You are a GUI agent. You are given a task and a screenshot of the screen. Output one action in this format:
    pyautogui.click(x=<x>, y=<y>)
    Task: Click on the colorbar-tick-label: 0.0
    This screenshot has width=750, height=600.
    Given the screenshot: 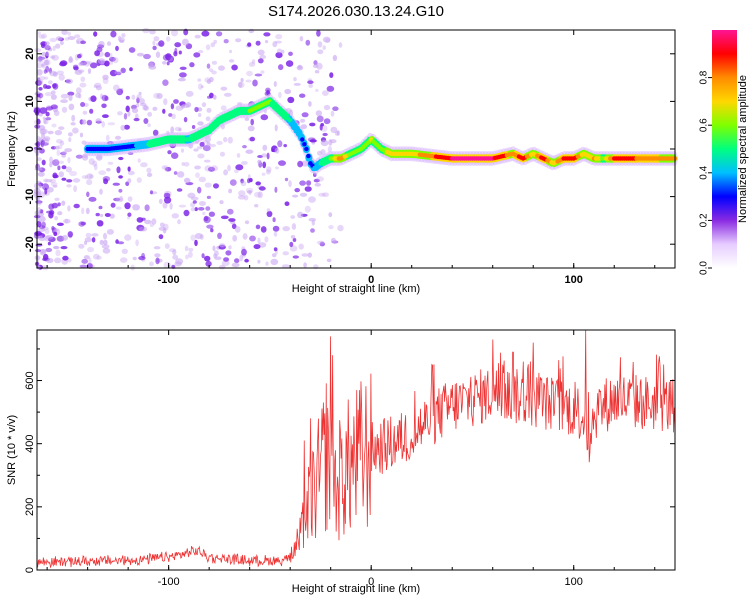 What is the action you would take?
    pyautogui.click(x=704, y=268)
    